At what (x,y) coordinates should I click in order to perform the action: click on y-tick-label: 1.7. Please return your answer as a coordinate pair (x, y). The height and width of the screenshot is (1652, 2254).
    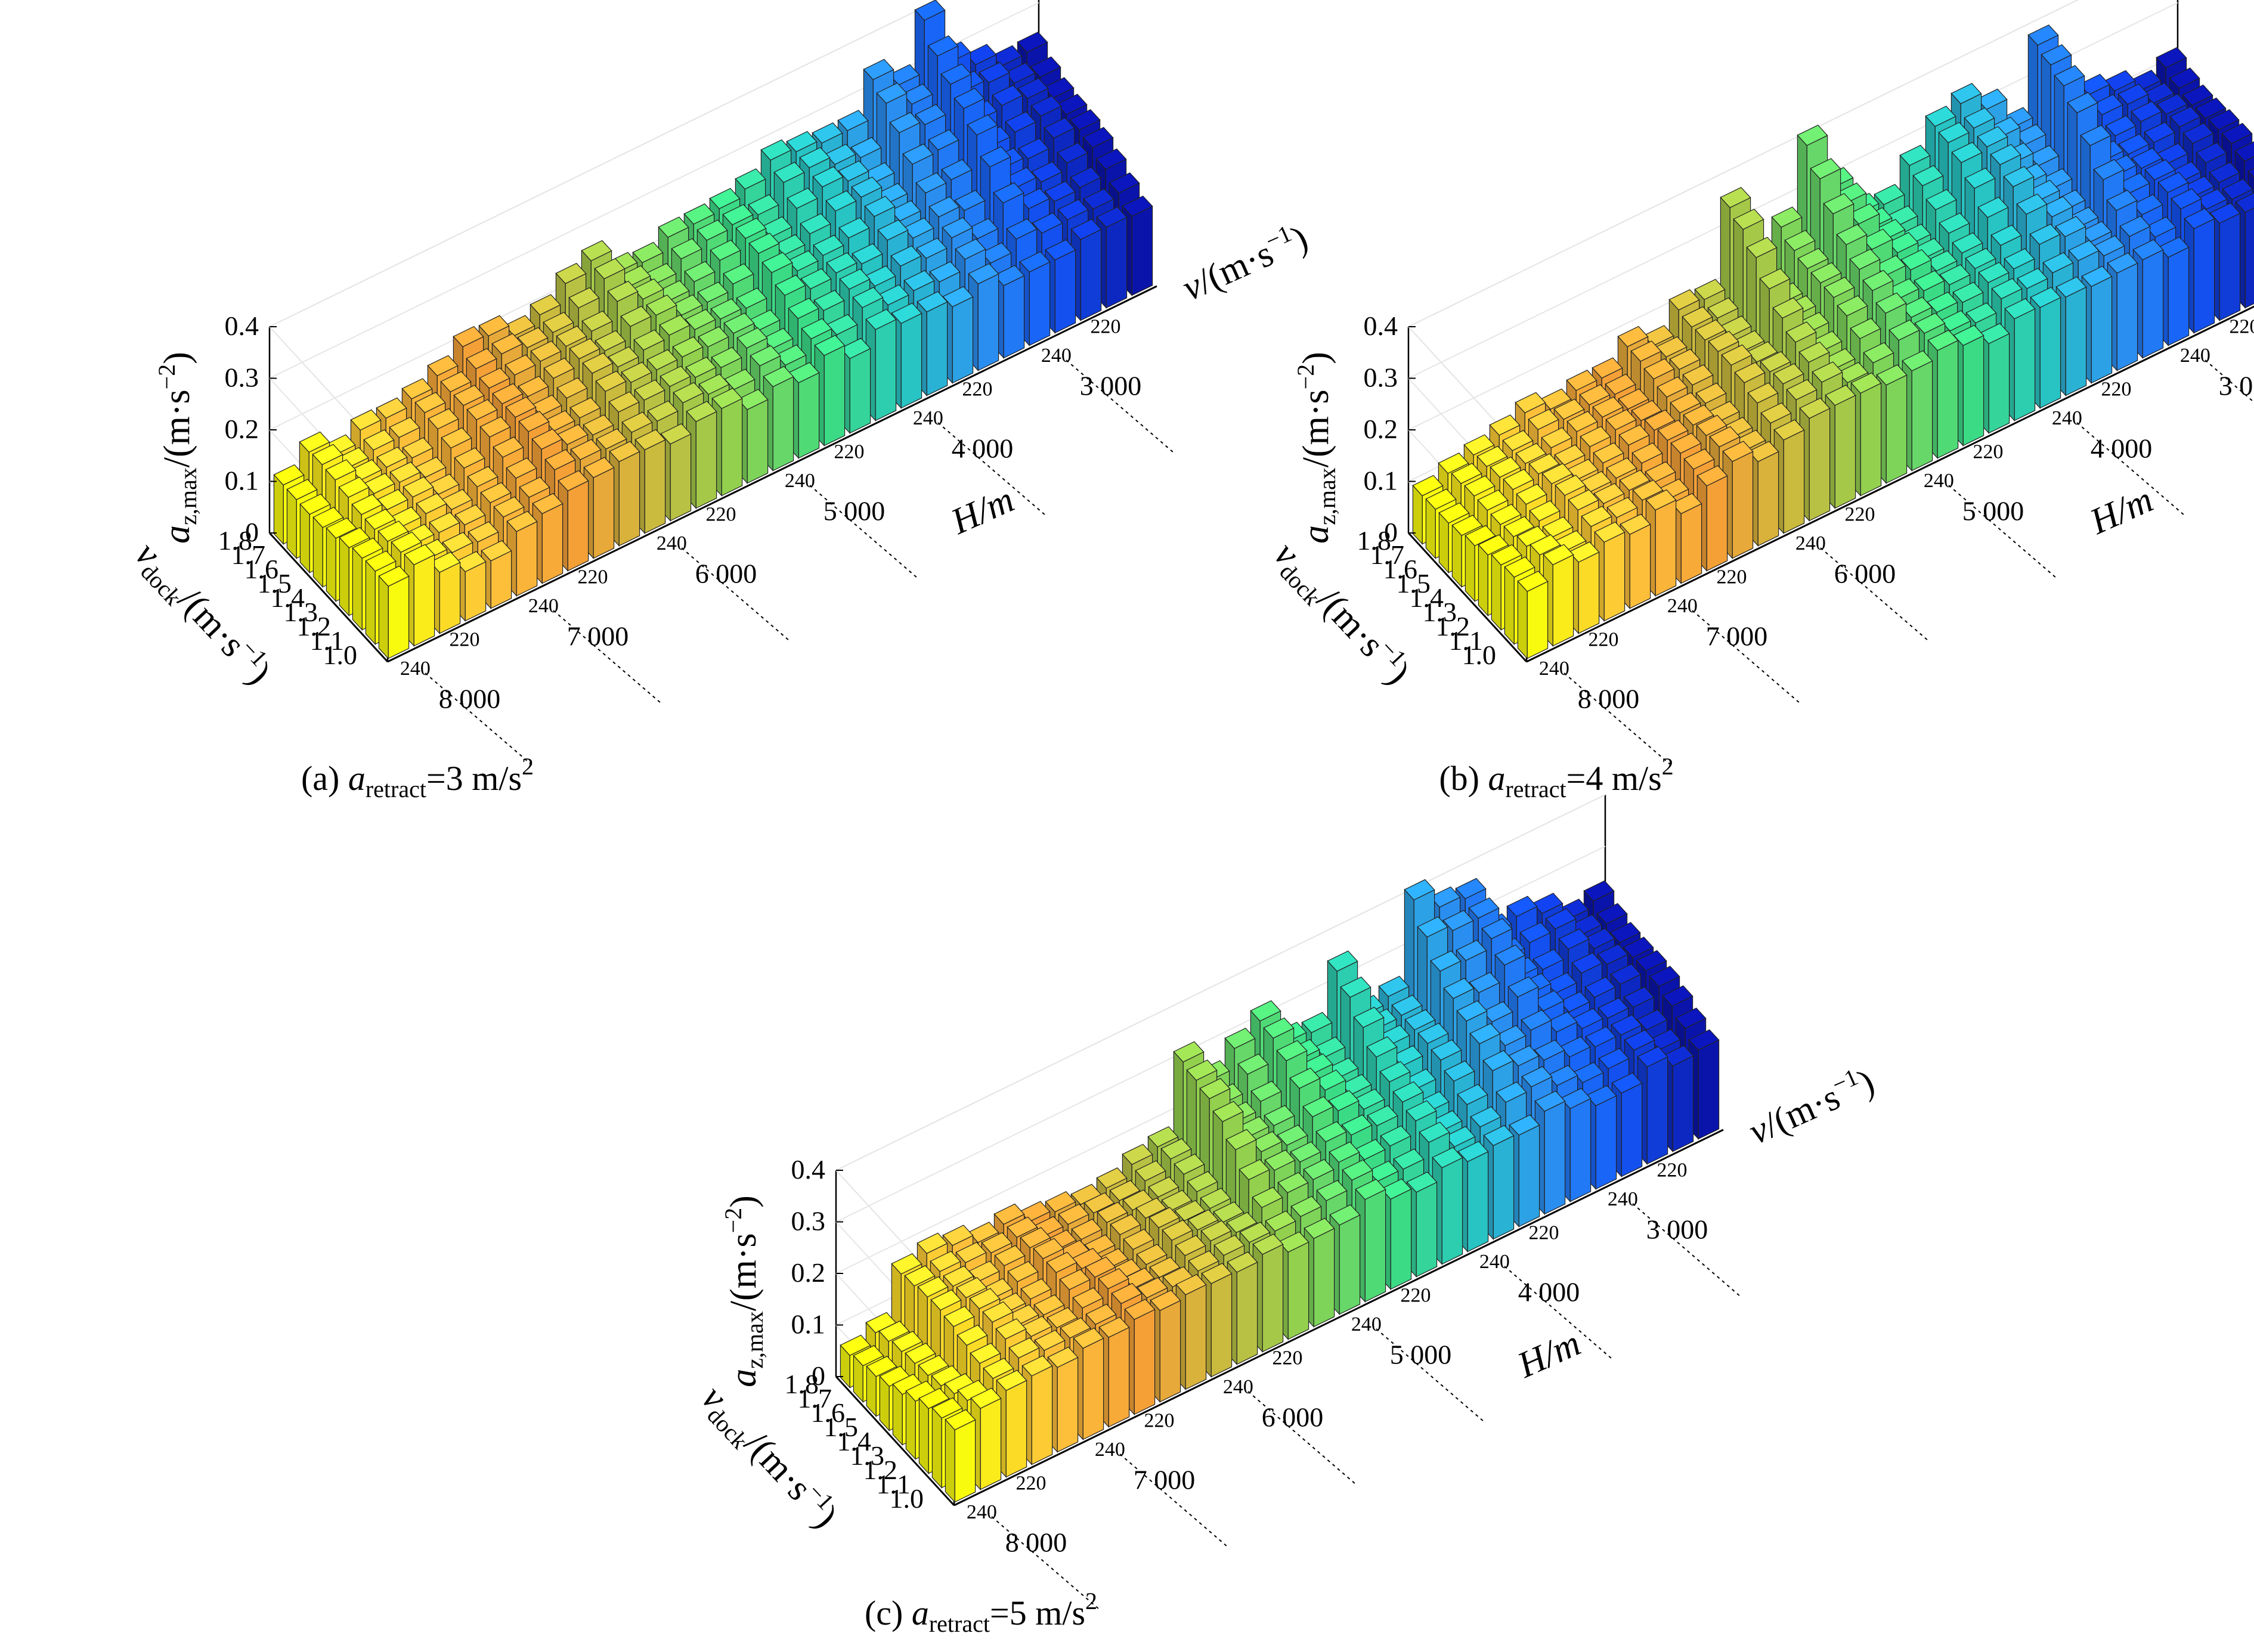
    Looking at the image, I should click on (1387, 555).